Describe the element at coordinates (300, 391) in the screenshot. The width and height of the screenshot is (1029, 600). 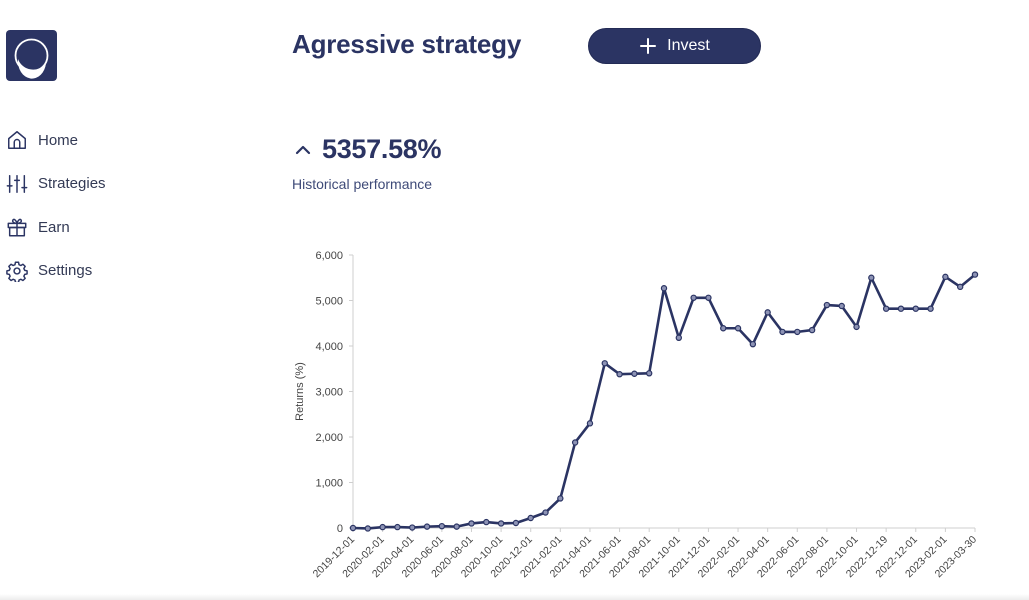
I see `y-axis-title: Returns (%)` at that location.